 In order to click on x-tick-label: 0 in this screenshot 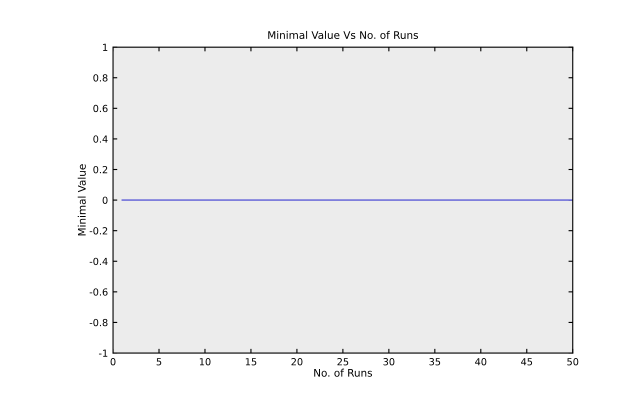, I will do `click(113, 362)`.